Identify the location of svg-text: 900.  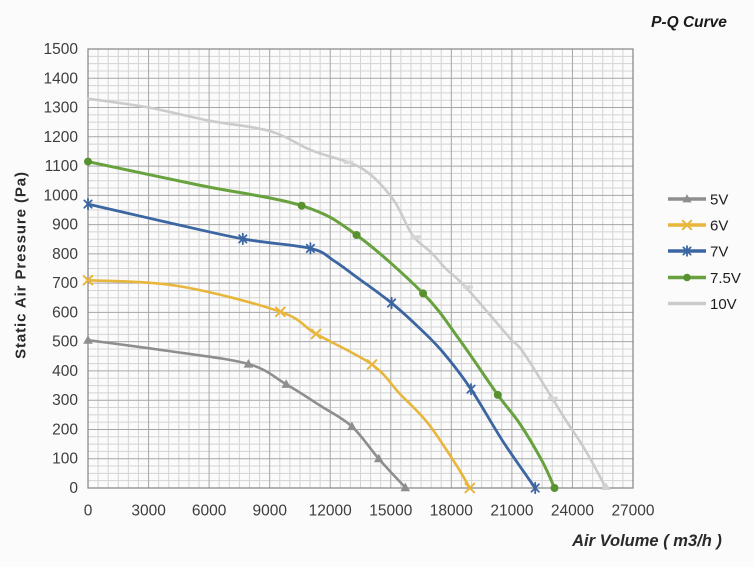
(65, 225).